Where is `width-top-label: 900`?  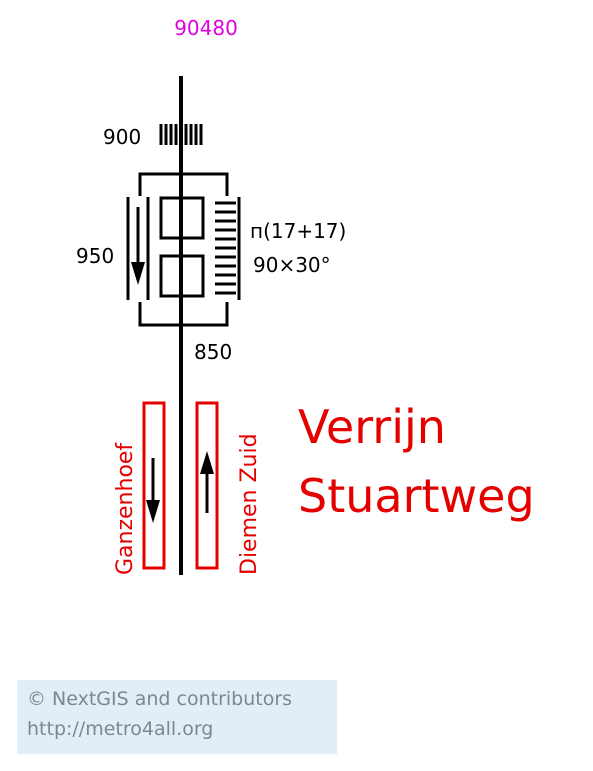
width-top-label: 900 is located at coordinates (122, 137).